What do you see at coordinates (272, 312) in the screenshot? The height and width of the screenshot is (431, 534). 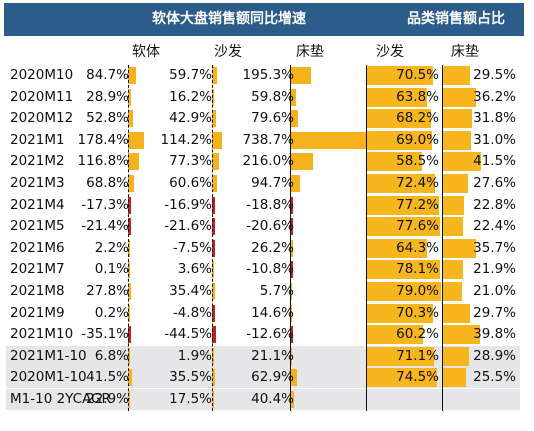 I see `mattress-growth-value: 14.6%` at bounding box center [272, 312].